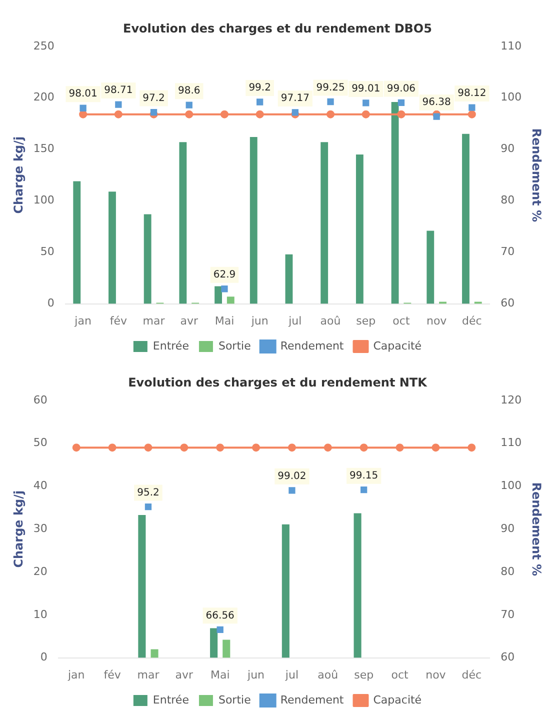 The height and width of the screenshot is (728, 555). What do you see at coordinates (330, 88) in the screenshot?
I see `data-label: 99.25` at bounding box center [330, 88].